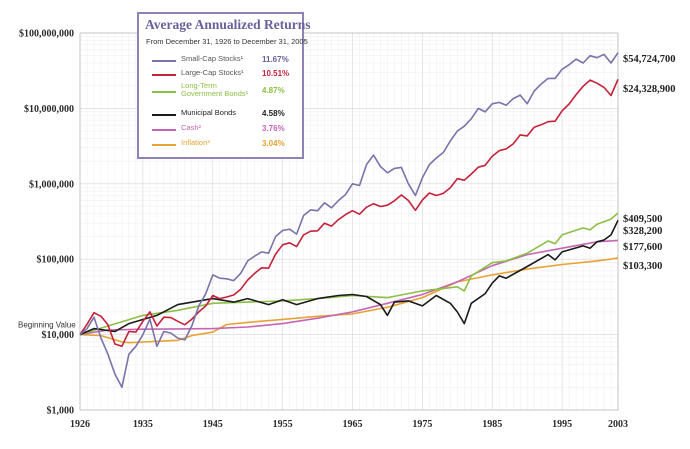  I want to click on legend-item: Long-Term Government Bonds¹ 4.87%, so click(220, 92).